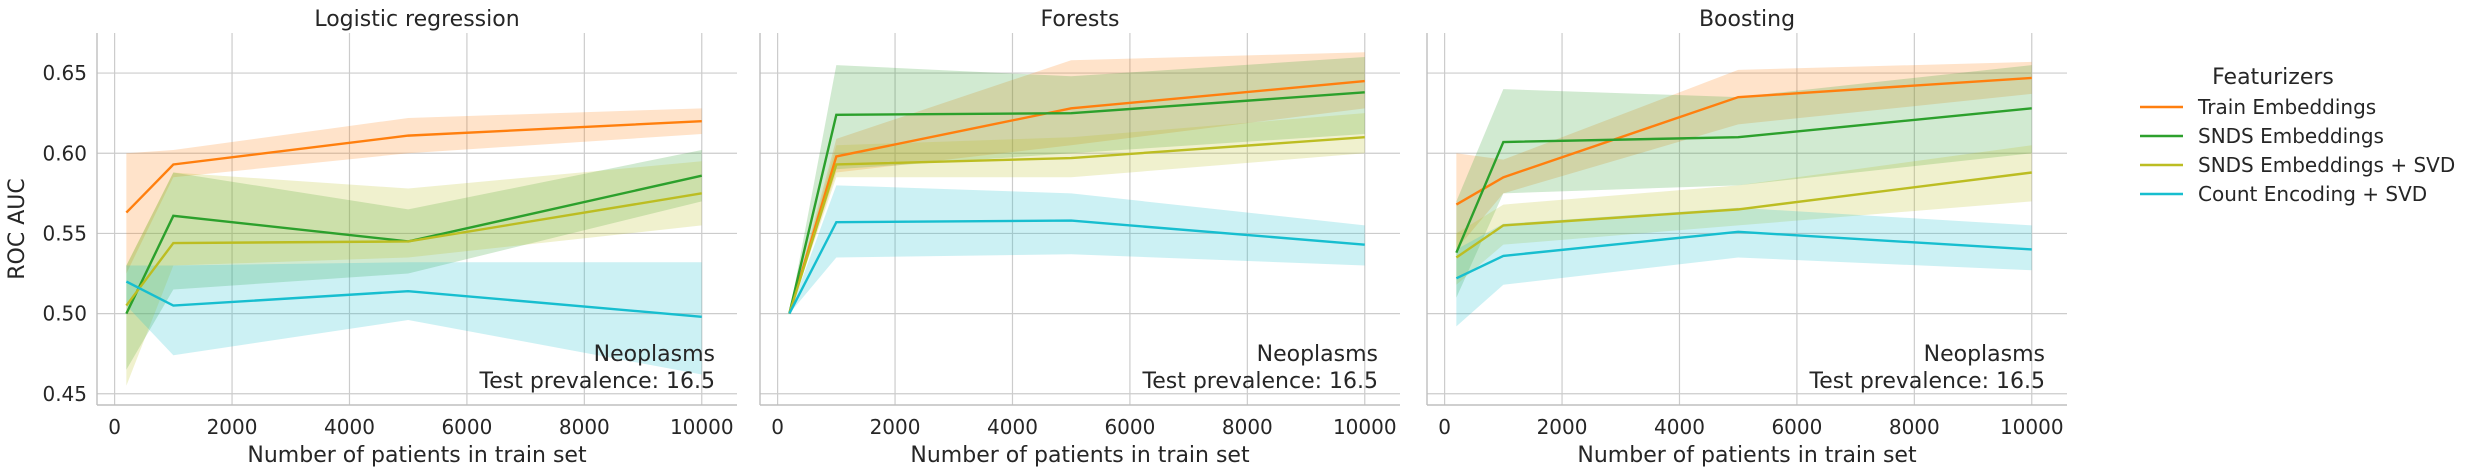 Image resolution: width=2465 pixels, height=473 pixels. What do you see at coordinates (17, 228) in the screenshot?
I see `y-axis-label: ROC AUC` at bounding box center [17, 228].